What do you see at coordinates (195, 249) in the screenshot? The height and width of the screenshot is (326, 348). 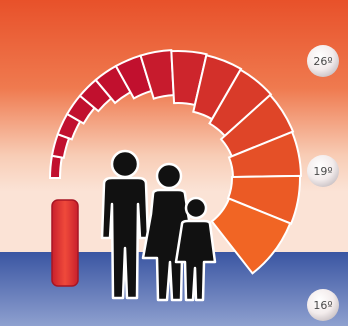 I see `child-figure` at bounding box center [195, 249].